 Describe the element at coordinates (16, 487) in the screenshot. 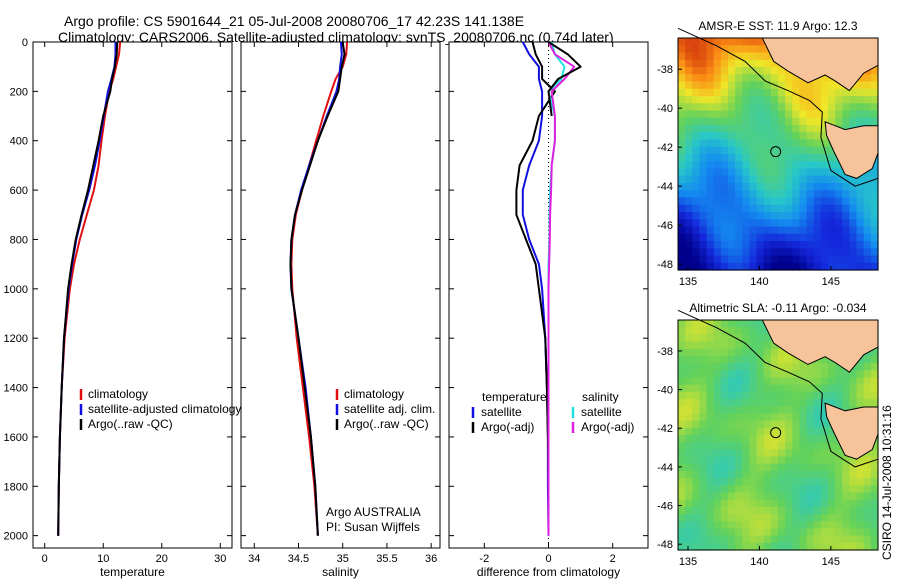

I see `y-tick-label: 1800` at that location.